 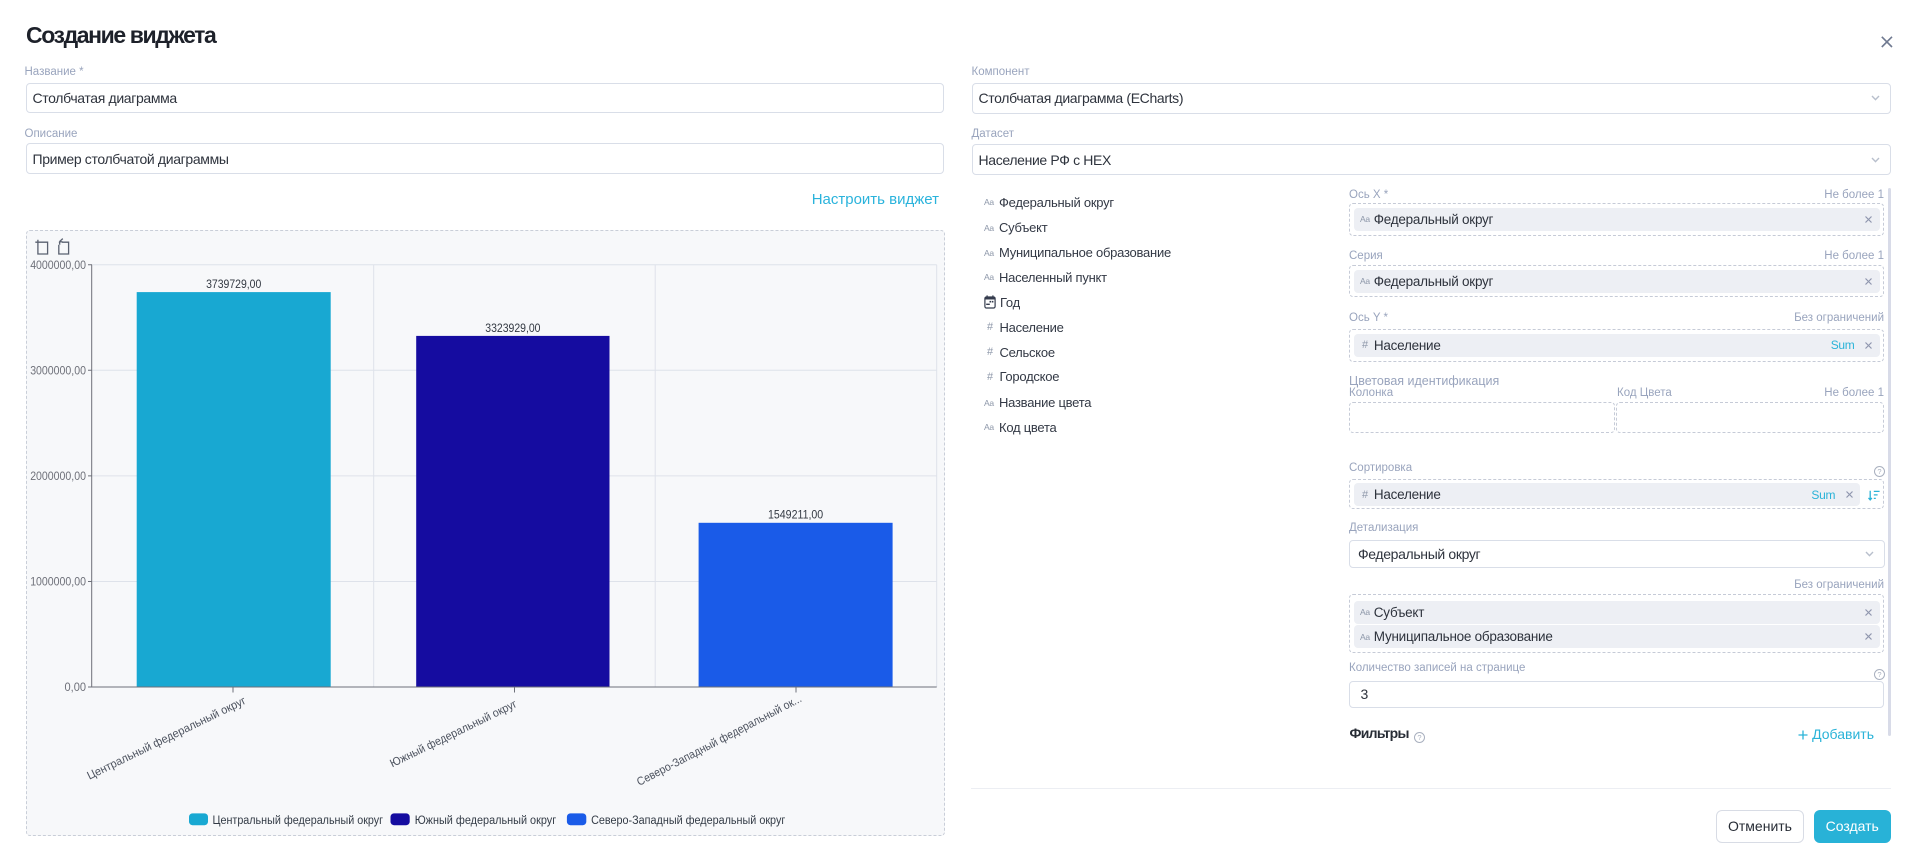 What do you see at coordinates (233, 284) in the screenshot?
I see `svg-text: 3739729,00` at bounding box center [233, 284].